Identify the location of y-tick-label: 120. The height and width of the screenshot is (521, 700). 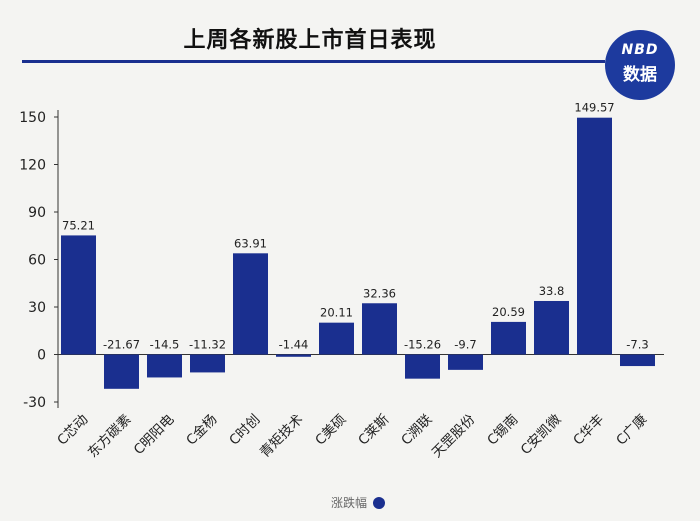
(32, 166).